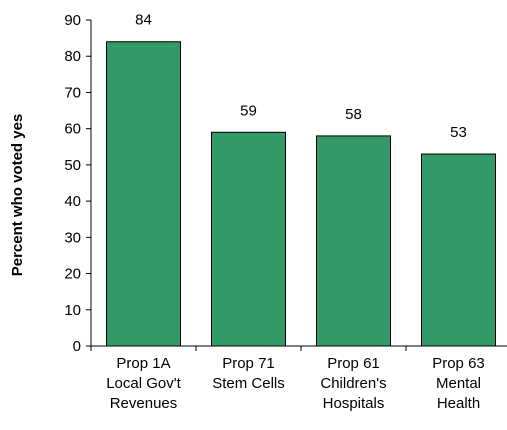 This screenshot has height=430, width=507. What do you see at coordinates (458, 403) in the screenshot?
I see `x-category-label-line: Health` at bounding box center [458, 403].